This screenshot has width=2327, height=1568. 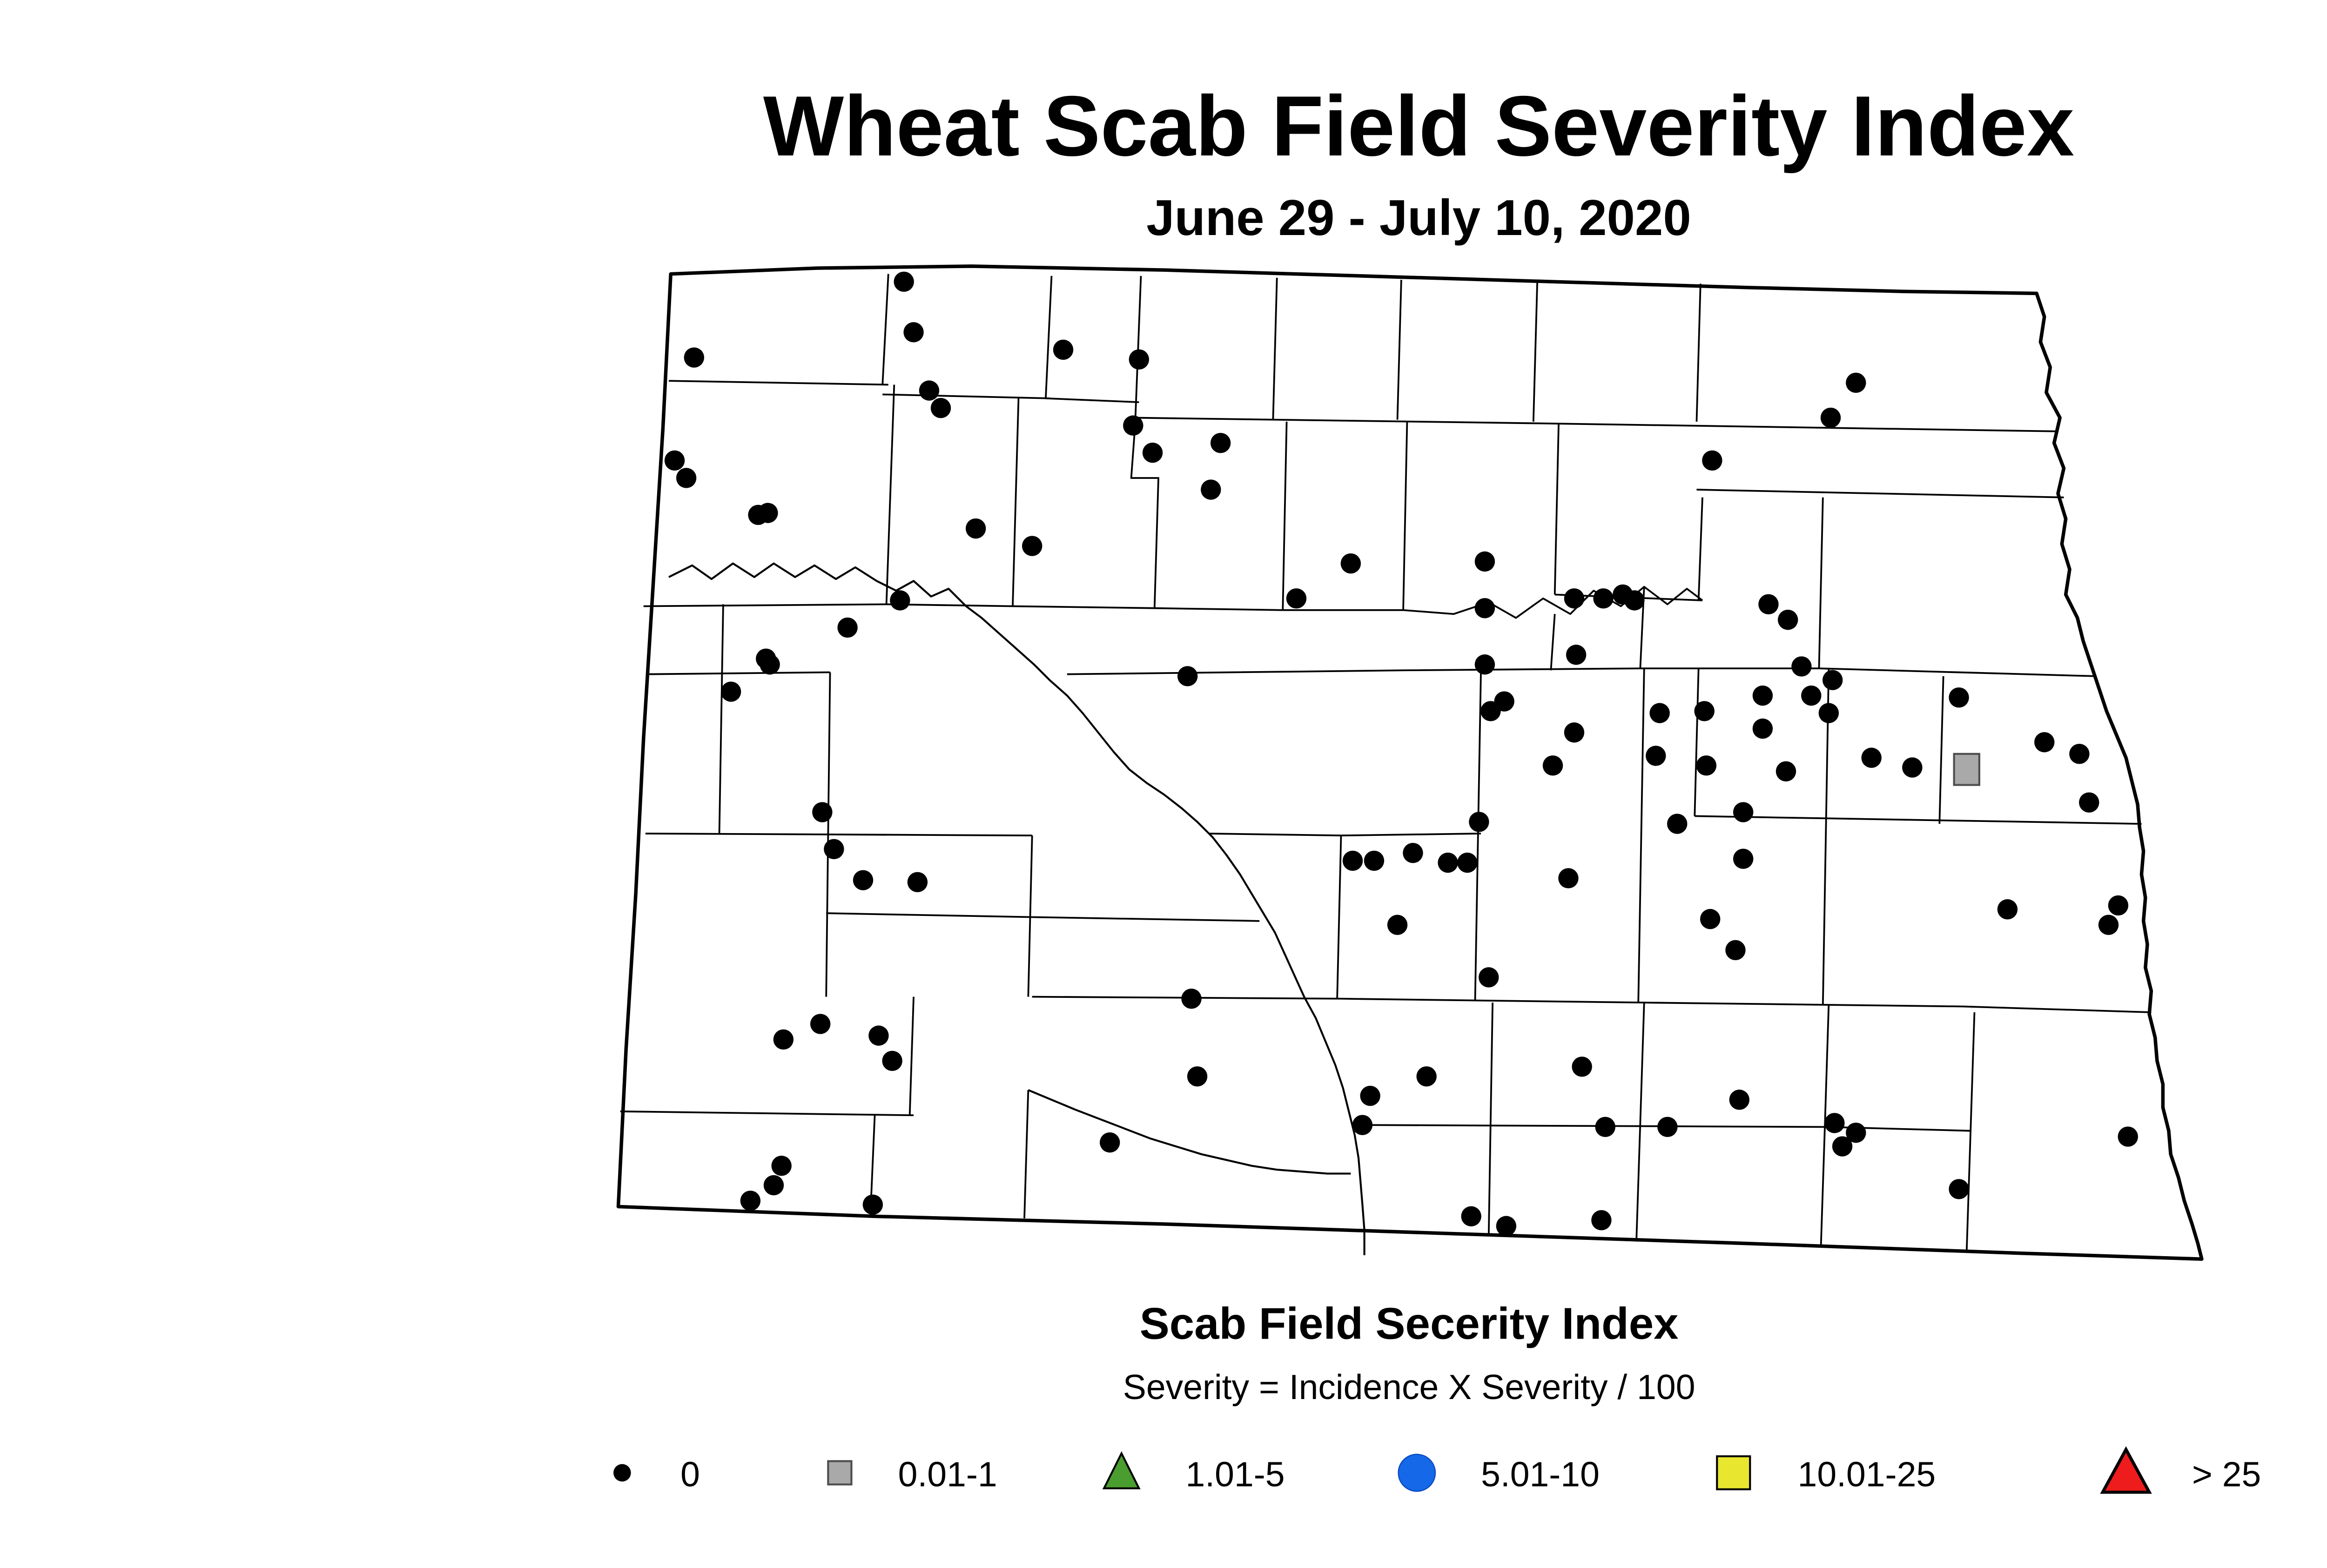 What do you see at coordinates (656, 1474) in the screenshot?
I see `legend-item-0: 0` at bounding box center [656, 1474].